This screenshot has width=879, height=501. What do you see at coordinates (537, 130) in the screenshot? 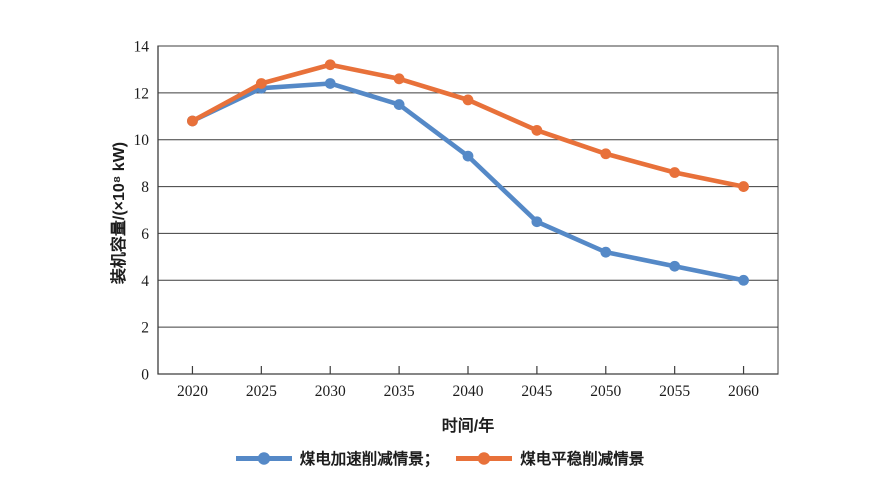
I see `data-point-1-2045` at bounding box center [537, 130].